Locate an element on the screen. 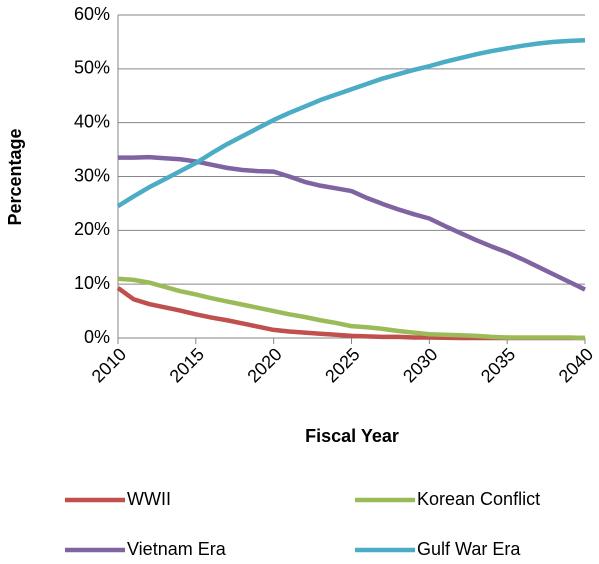 The image size is (599, 564). y-tick-label: 0% is located at coordinates (97, 337).